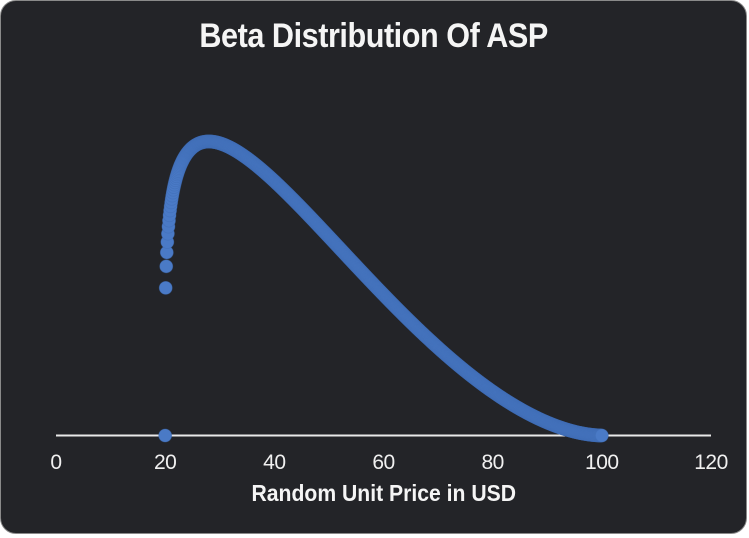  I want to click on chart-title-text: Beta Distribution Of ASP, so click(373, 36).